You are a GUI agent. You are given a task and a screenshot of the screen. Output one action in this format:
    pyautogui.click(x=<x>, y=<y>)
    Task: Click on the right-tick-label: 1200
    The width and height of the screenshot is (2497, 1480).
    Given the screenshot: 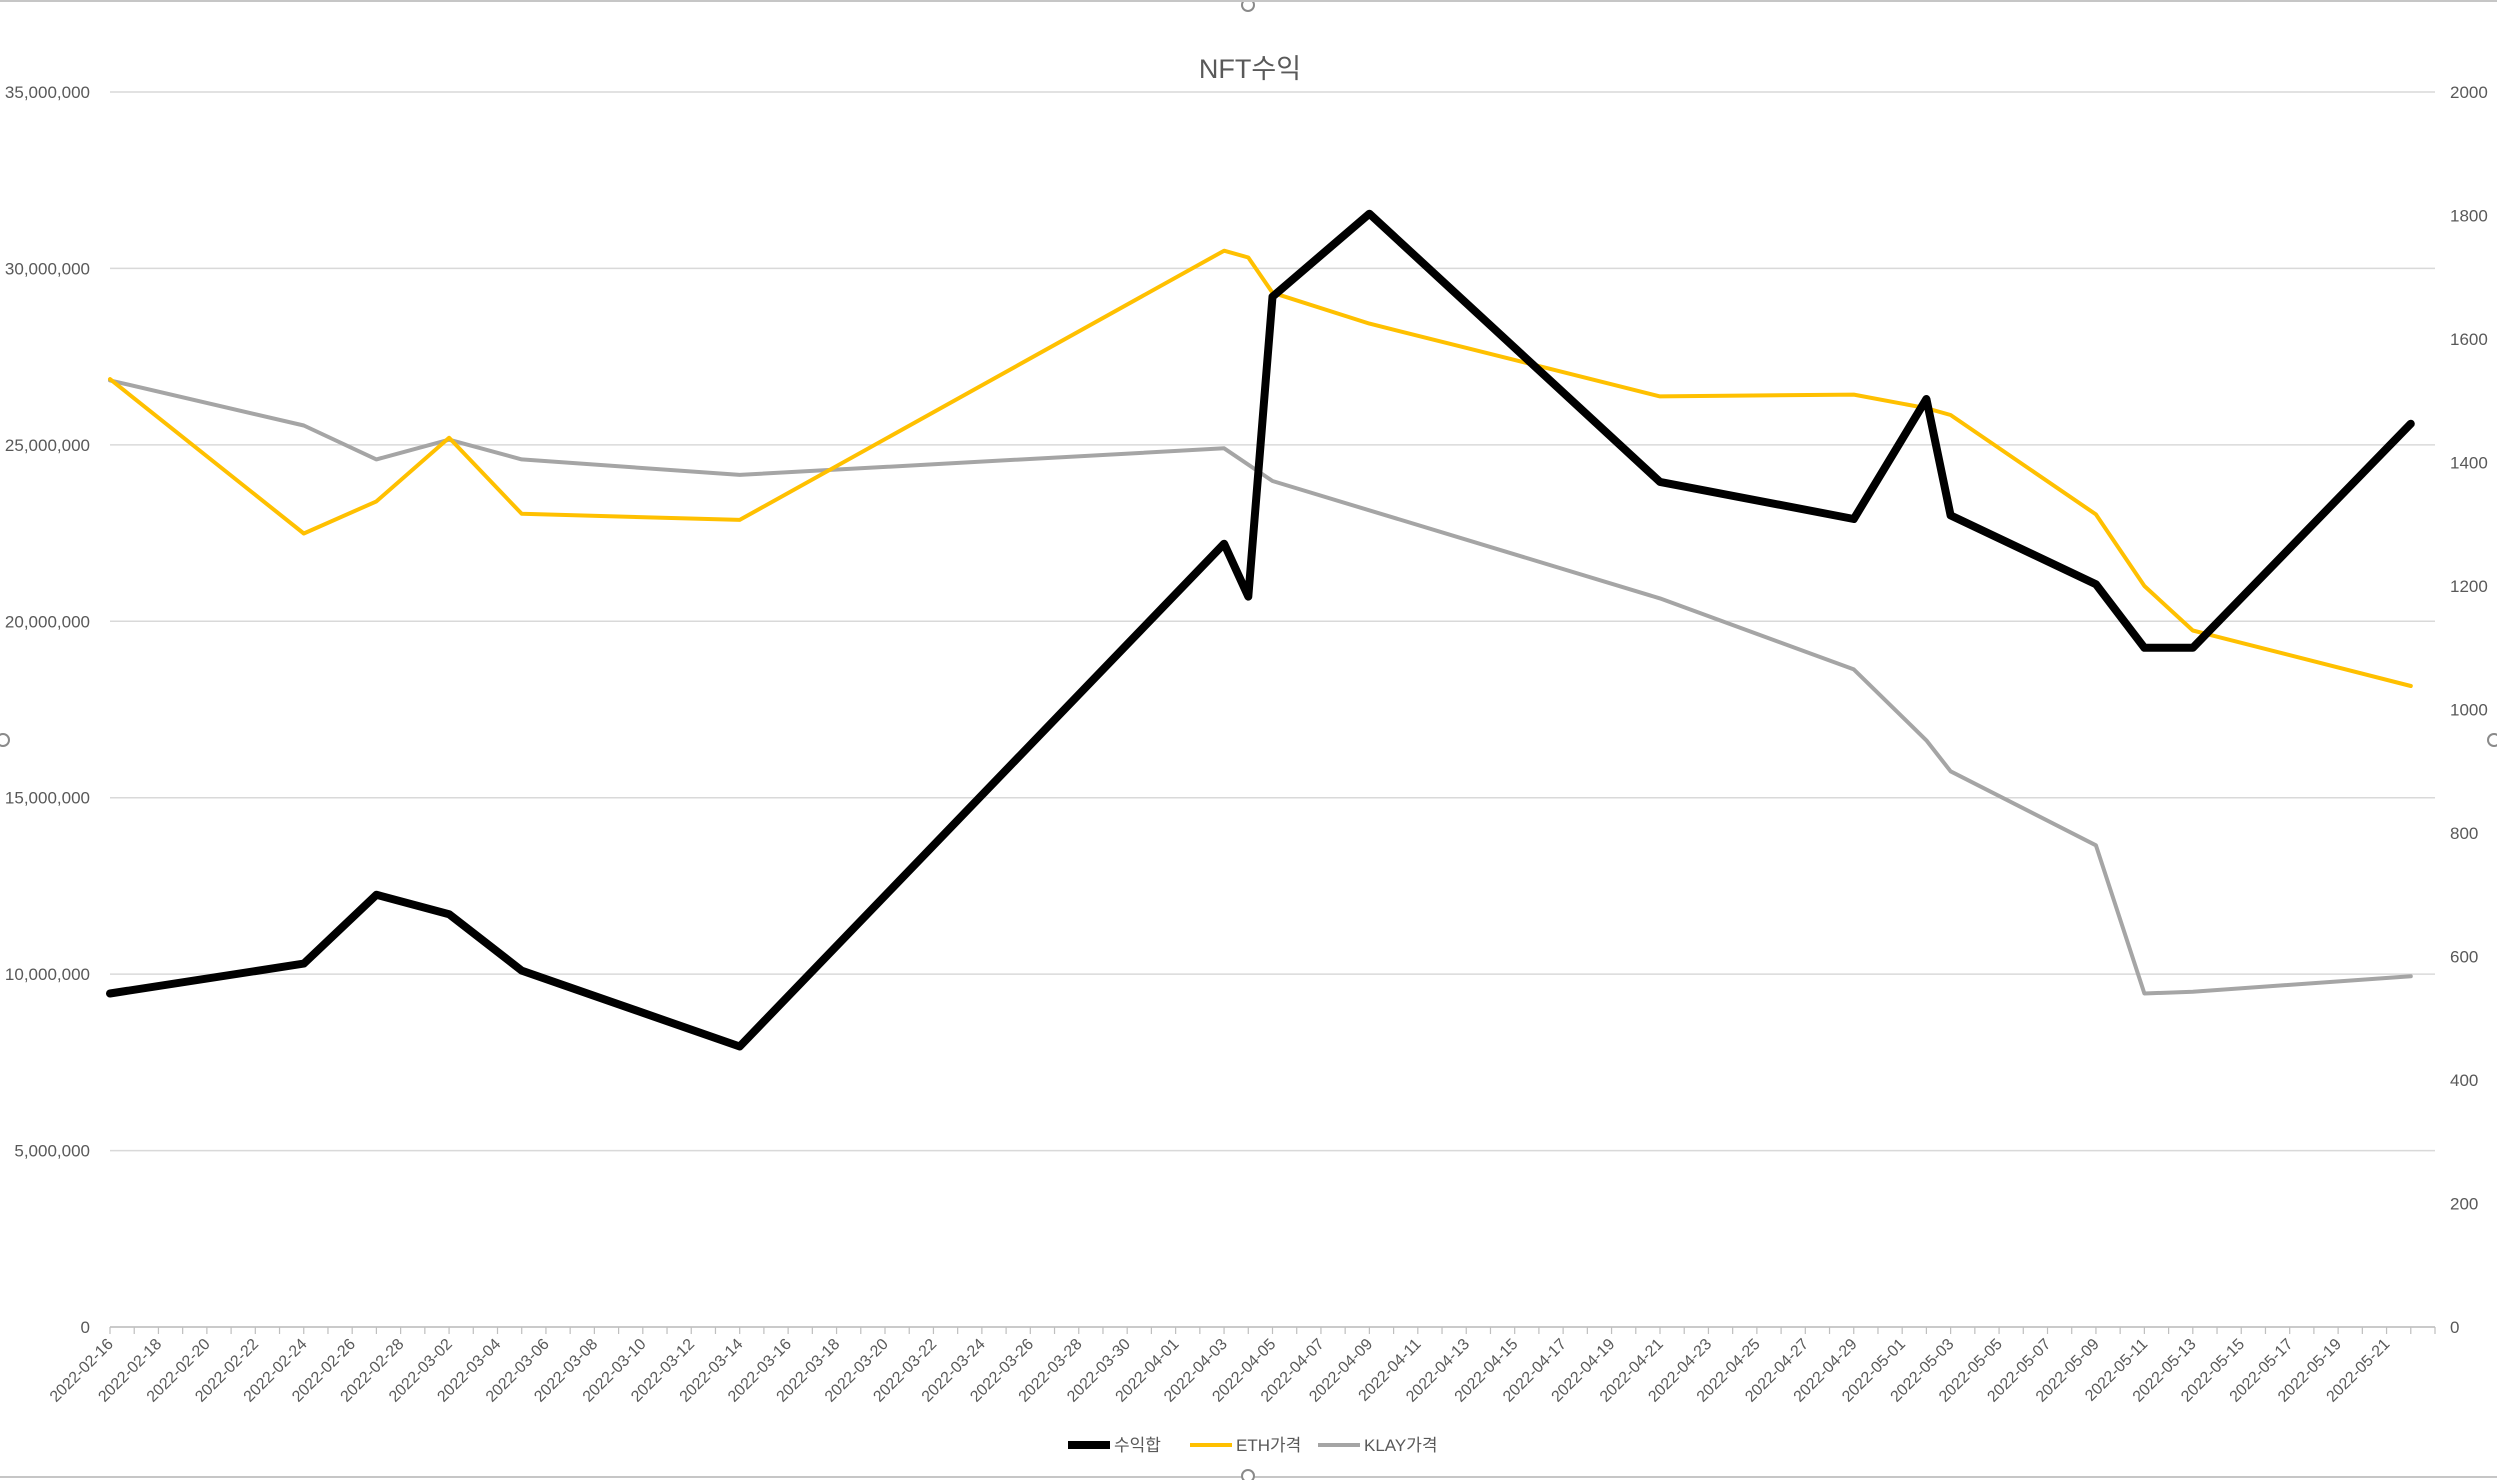 What is the action you would take?
    pyautogui.click(x=2469, y=586)
    